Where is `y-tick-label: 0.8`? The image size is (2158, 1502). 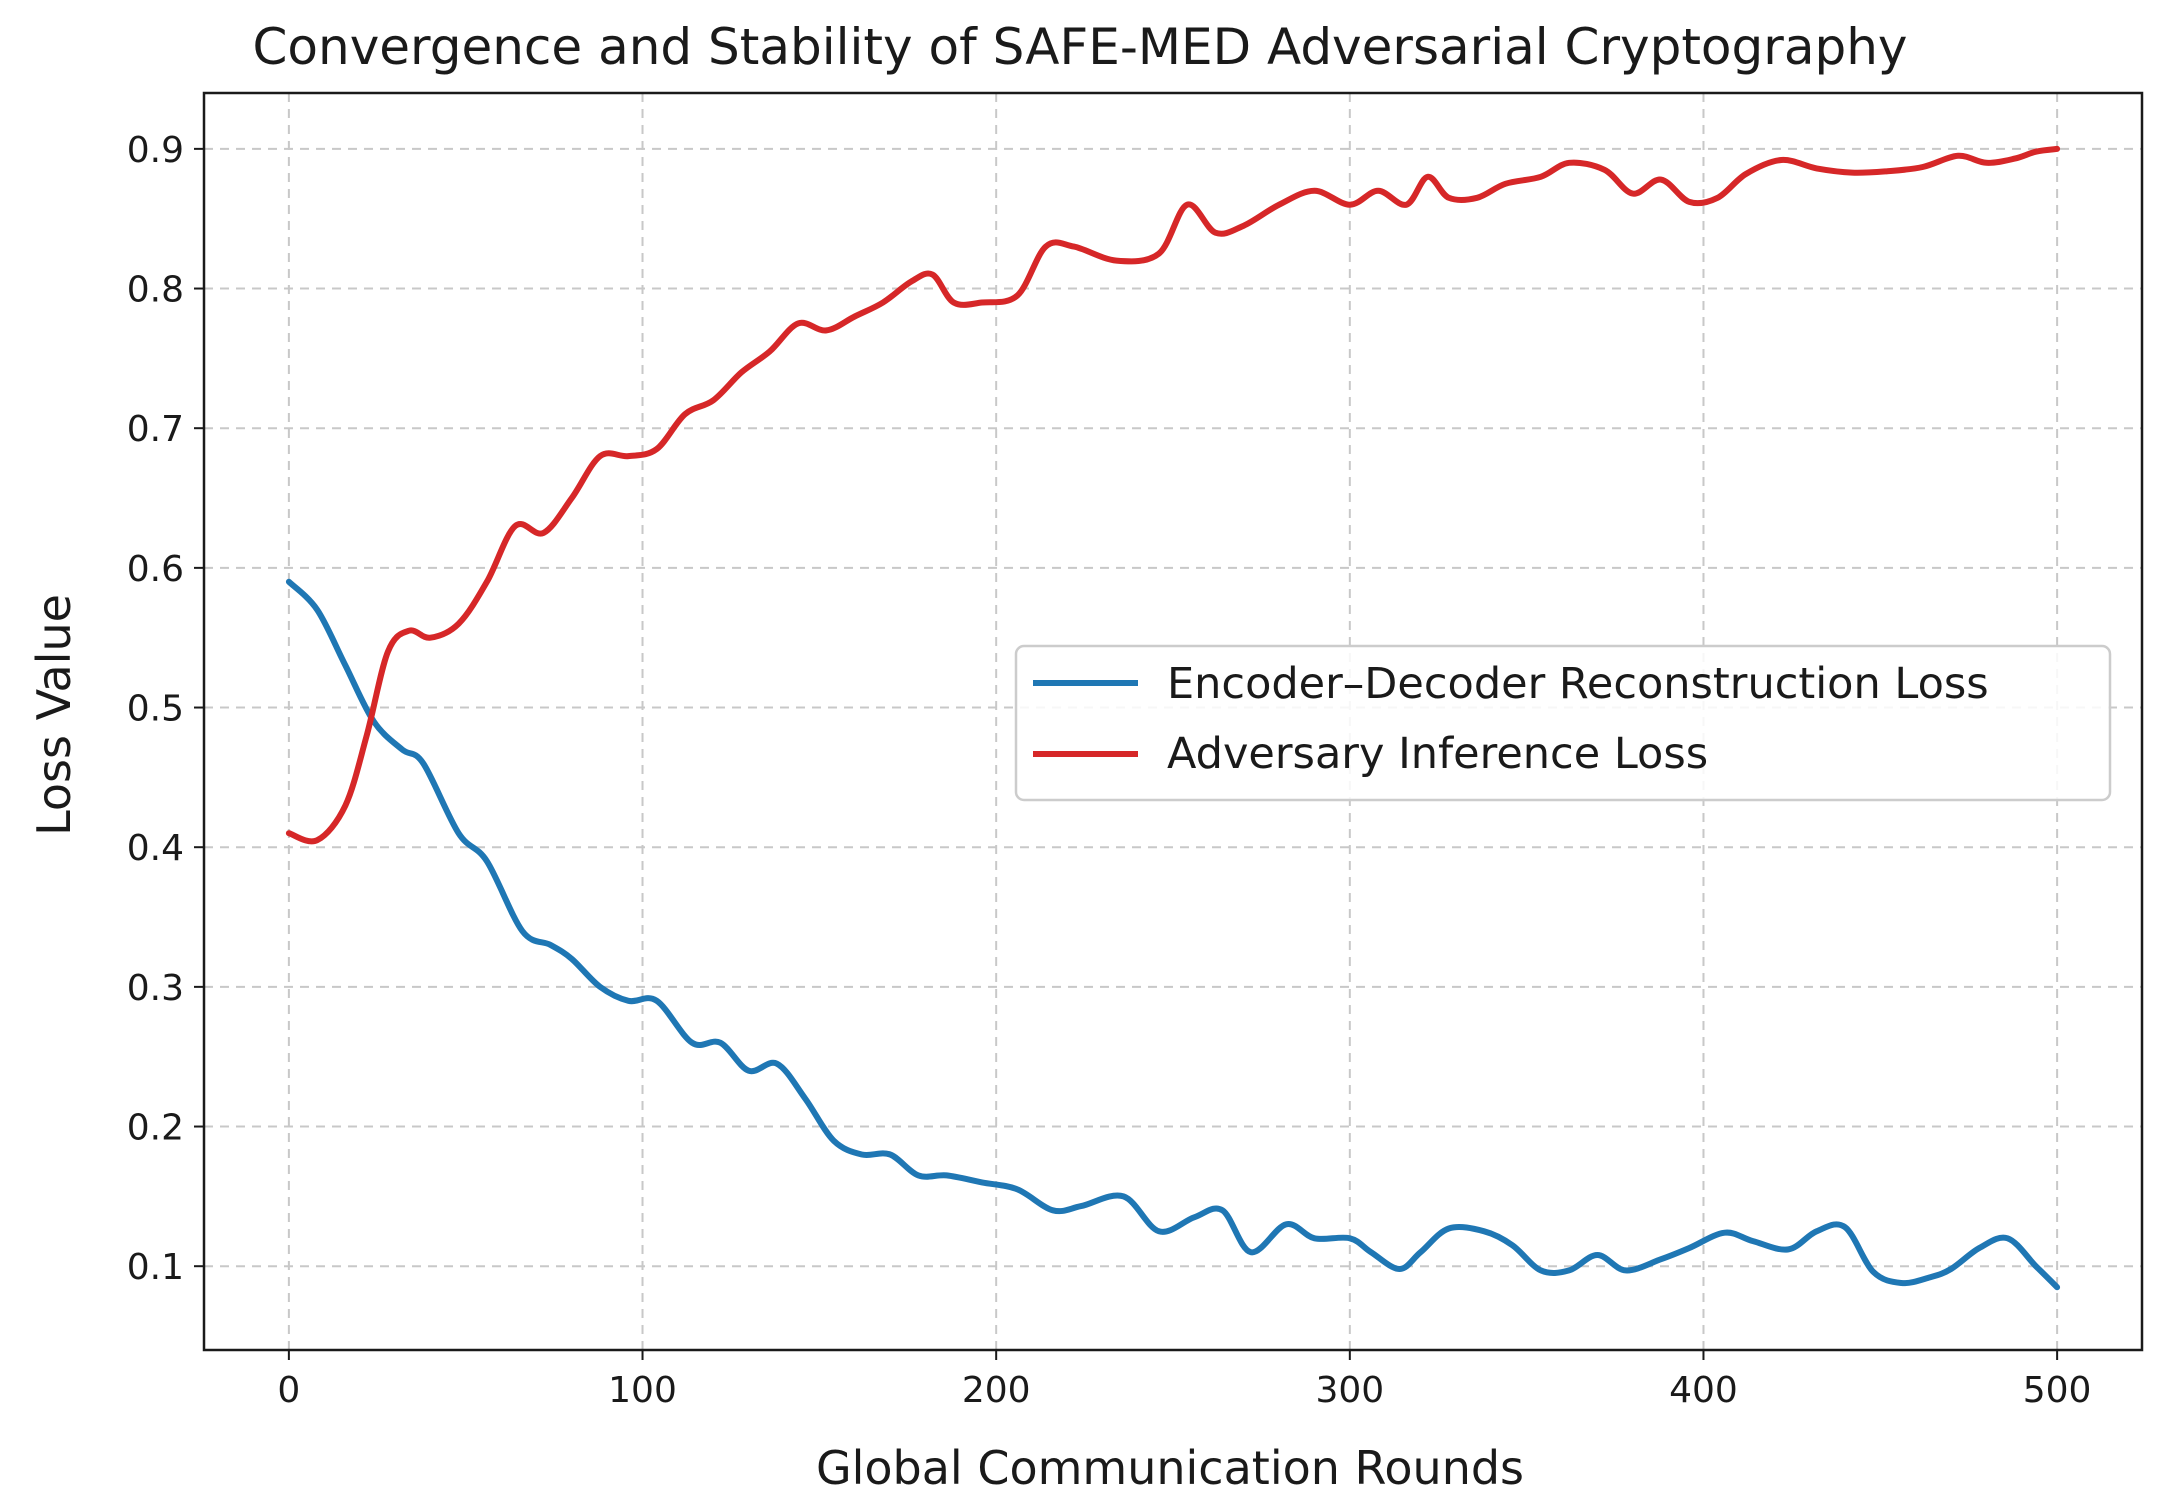 y-tick-label: 0.8 is located at coordinates (155, 290).